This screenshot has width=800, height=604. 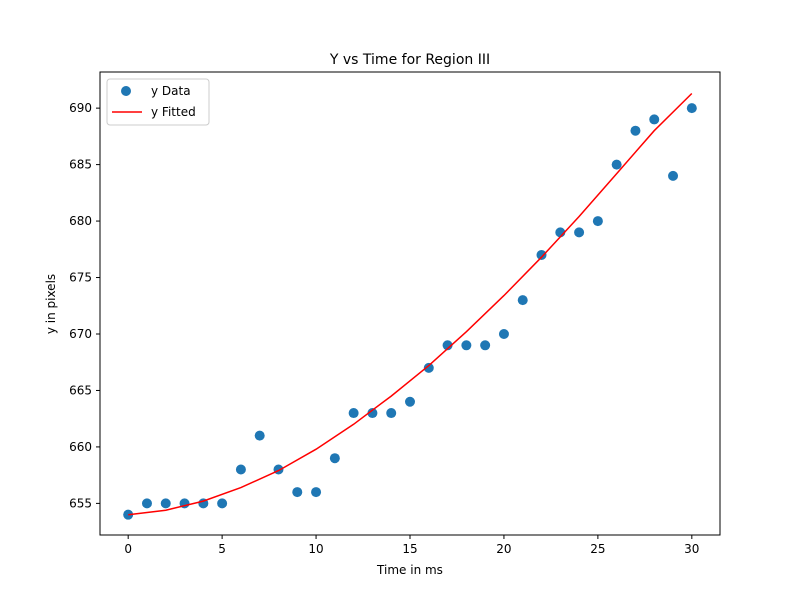 I want to click on legend: y Data y Fitted, so click(x=158, y=102).